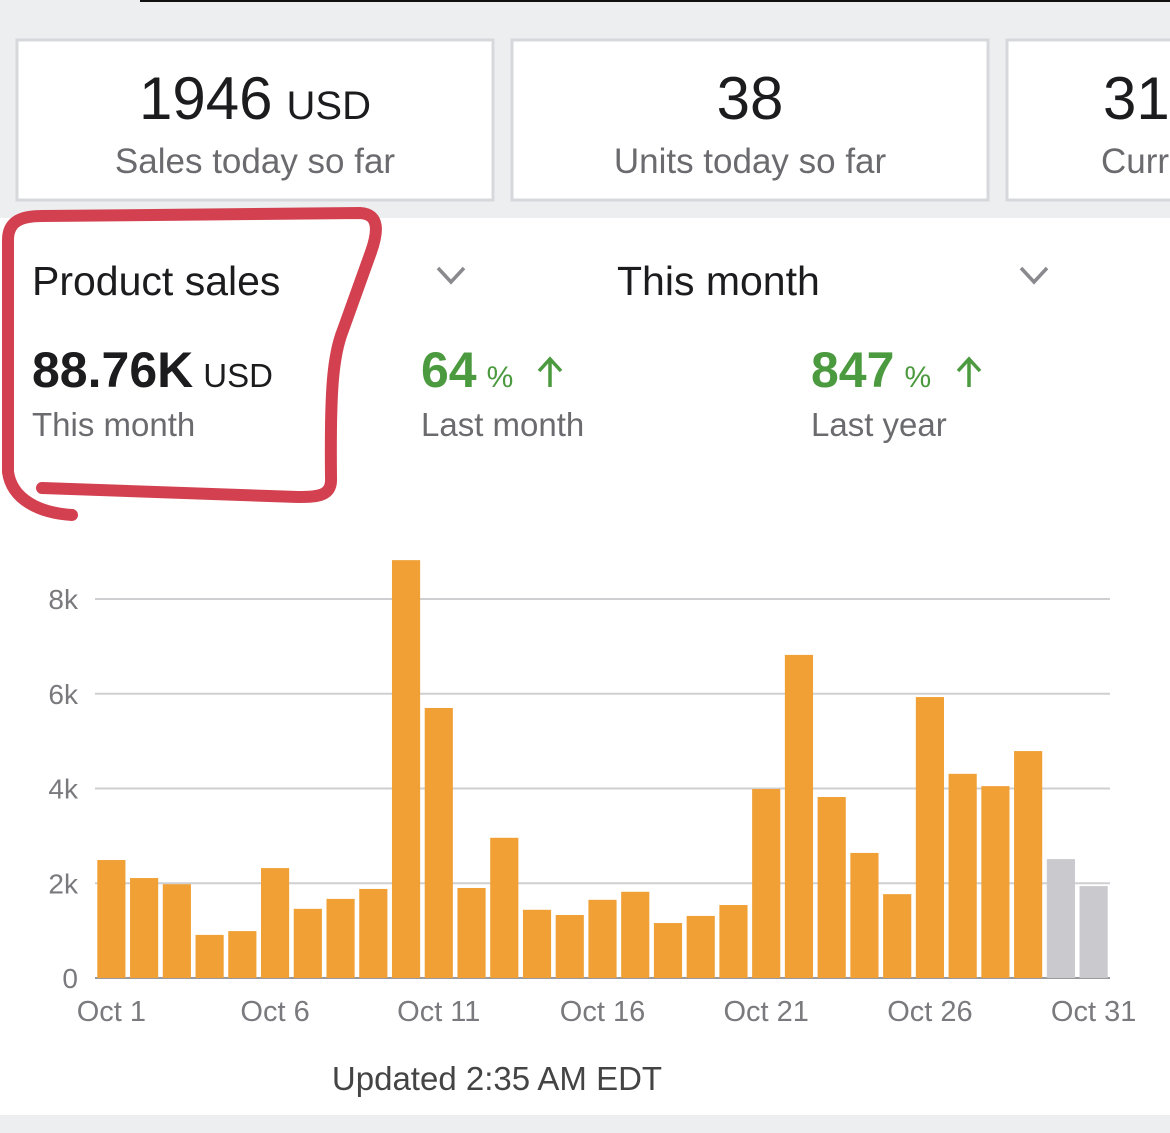  I want to click on card-value: 1946 USD, so click(255, 98).